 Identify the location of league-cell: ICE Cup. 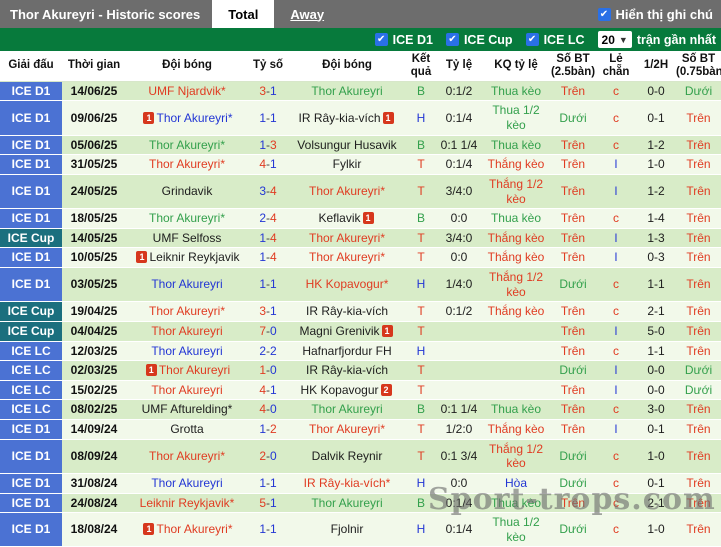
(31, 312).